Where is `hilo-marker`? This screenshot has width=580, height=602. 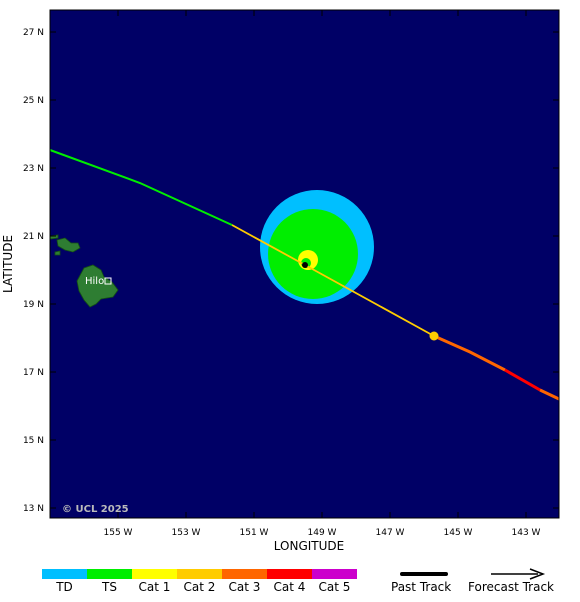 hilo-marker is located at coordinates (108, 281).